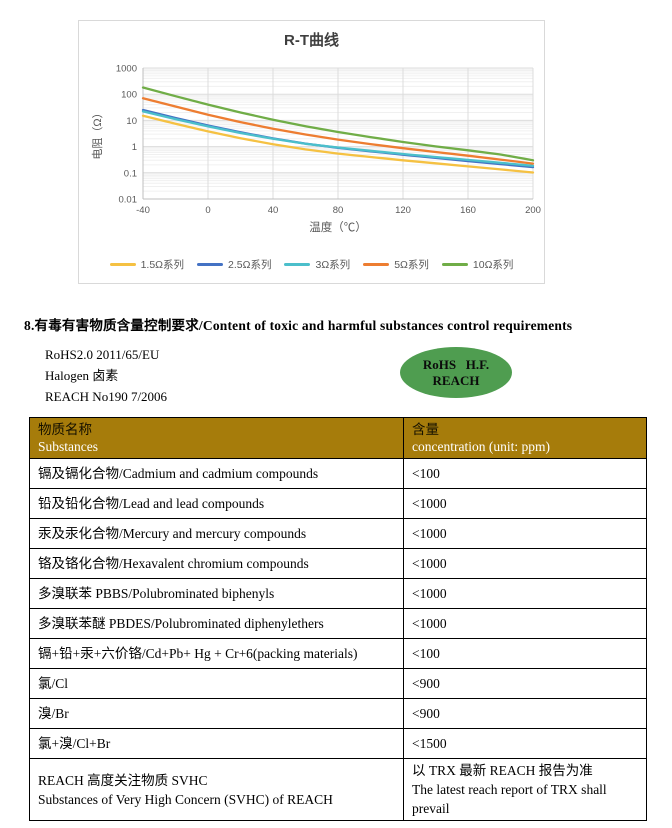  I want to click on series-line-5Ω系列, so click(338, 131).